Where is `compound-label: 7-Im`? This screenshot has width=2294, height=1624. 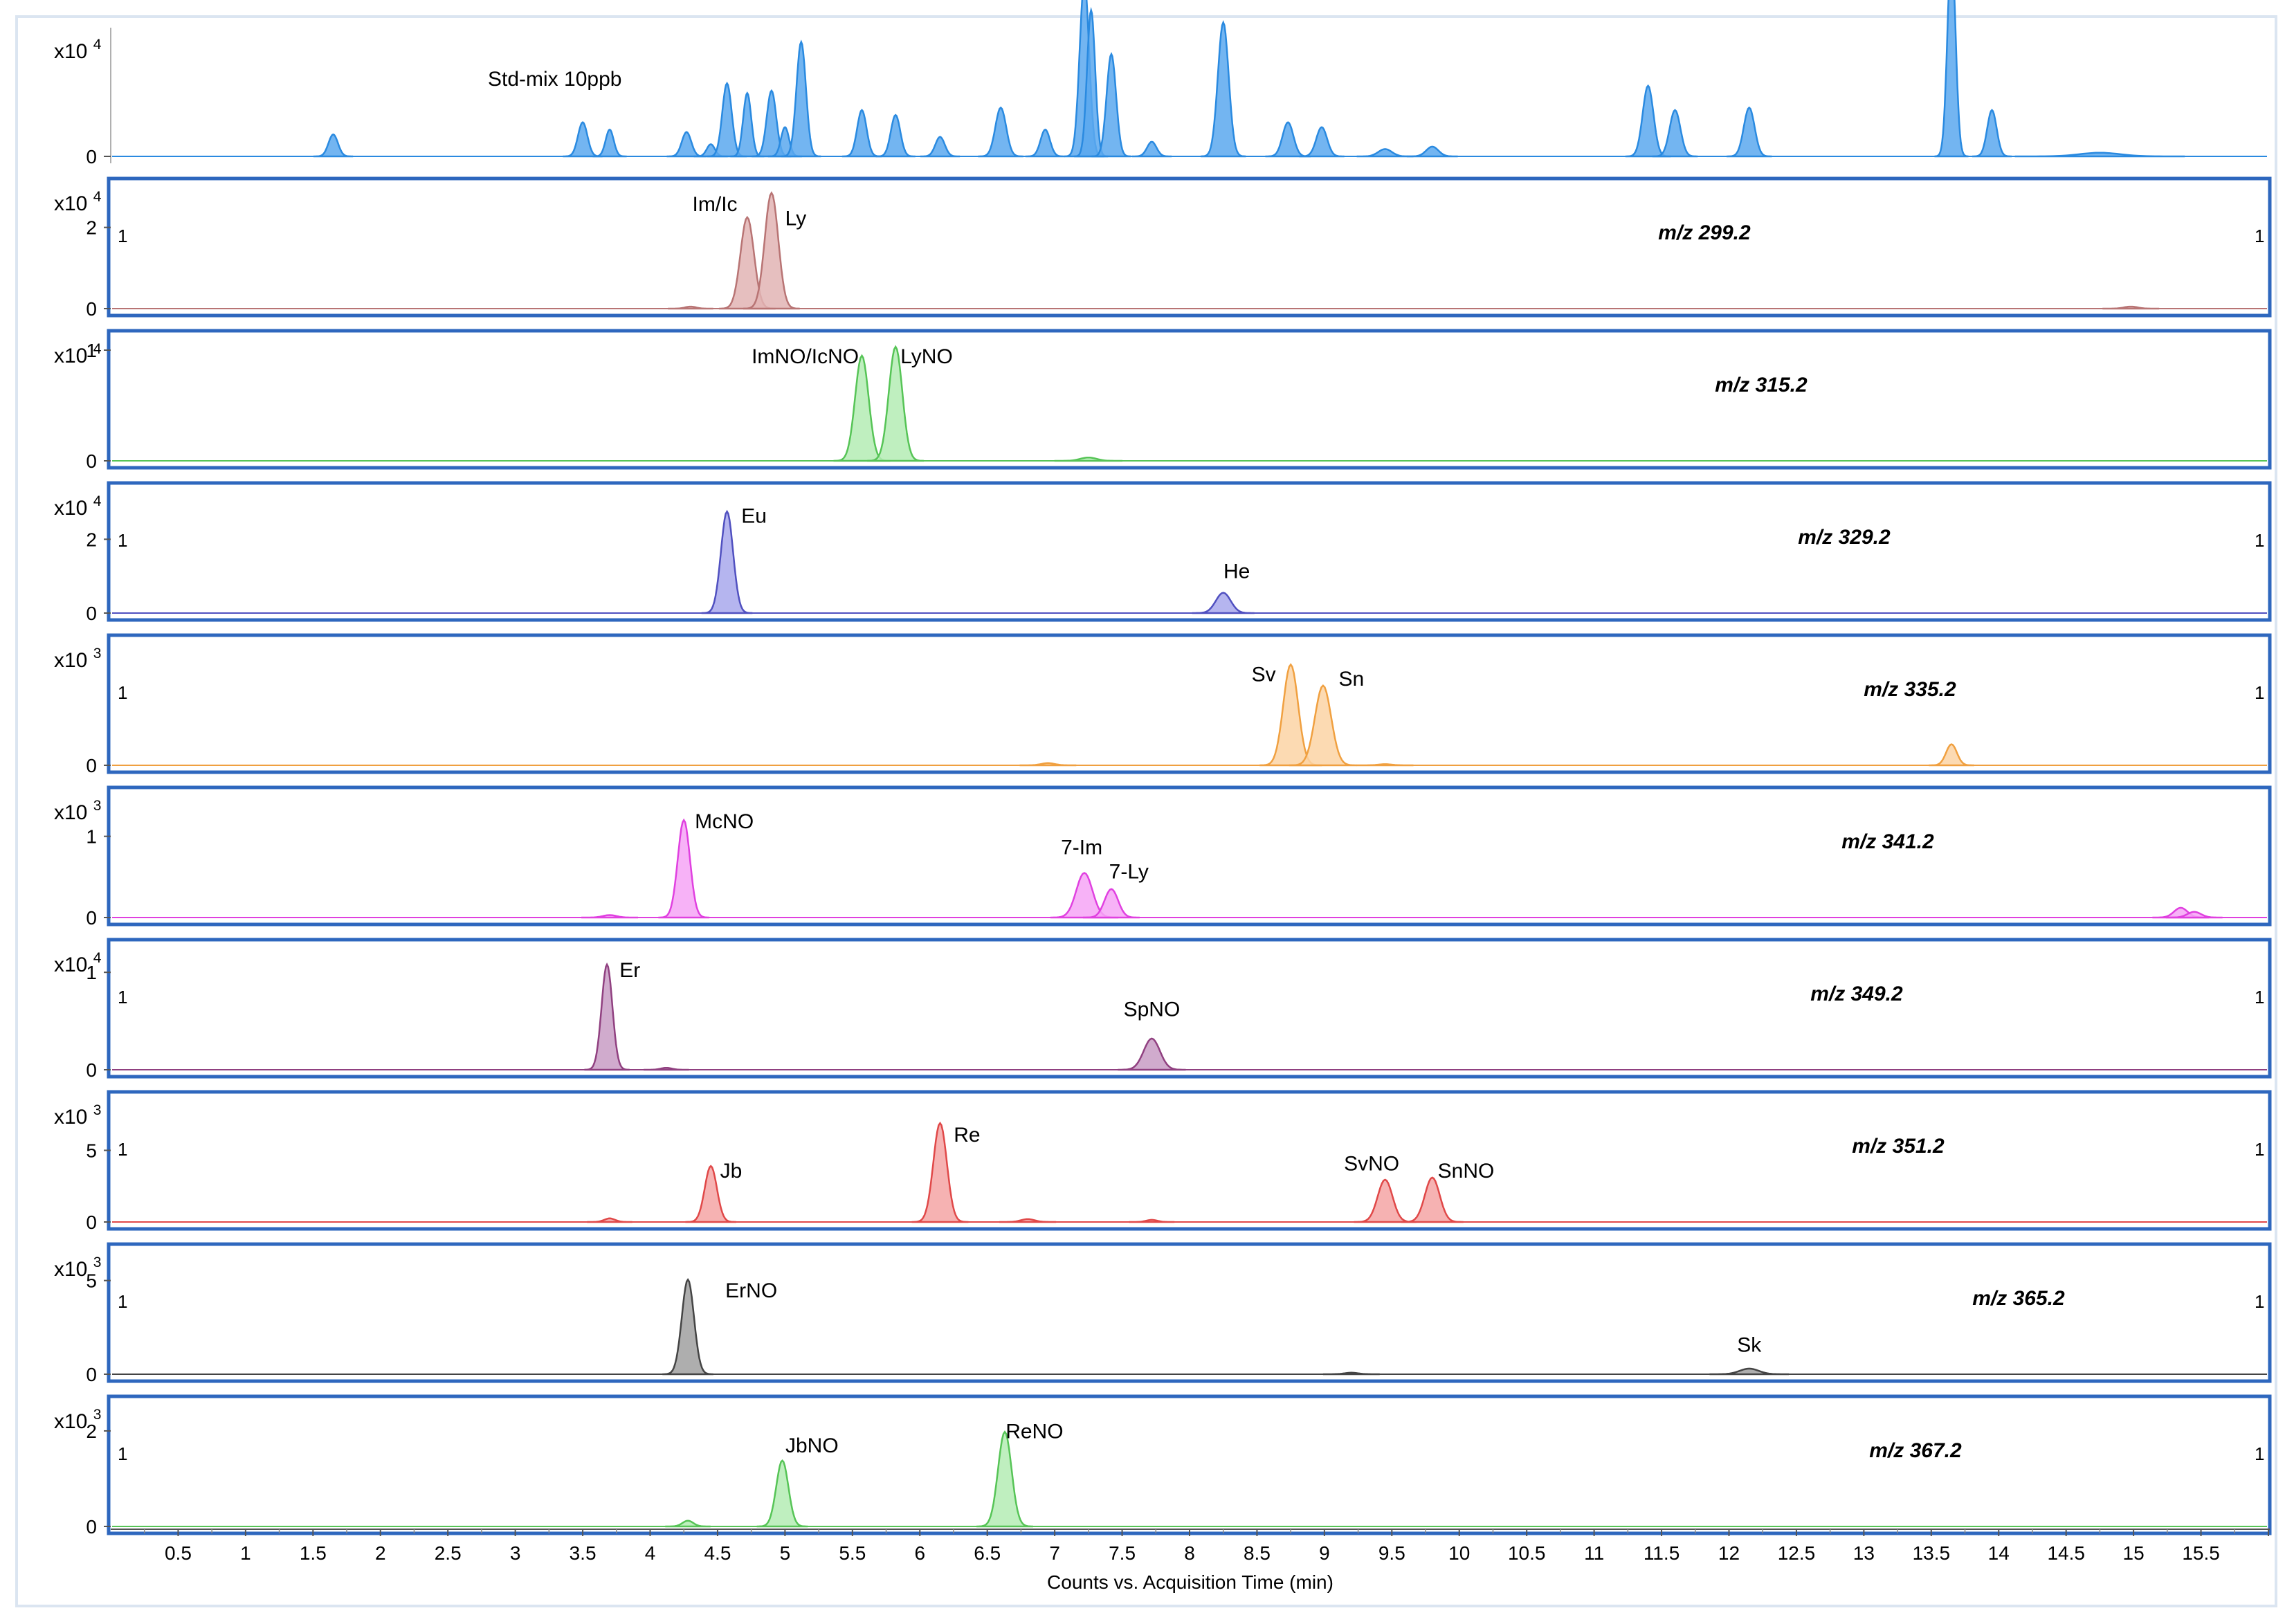 compound-label: 7-Im is located at coordinates (1081, 847).